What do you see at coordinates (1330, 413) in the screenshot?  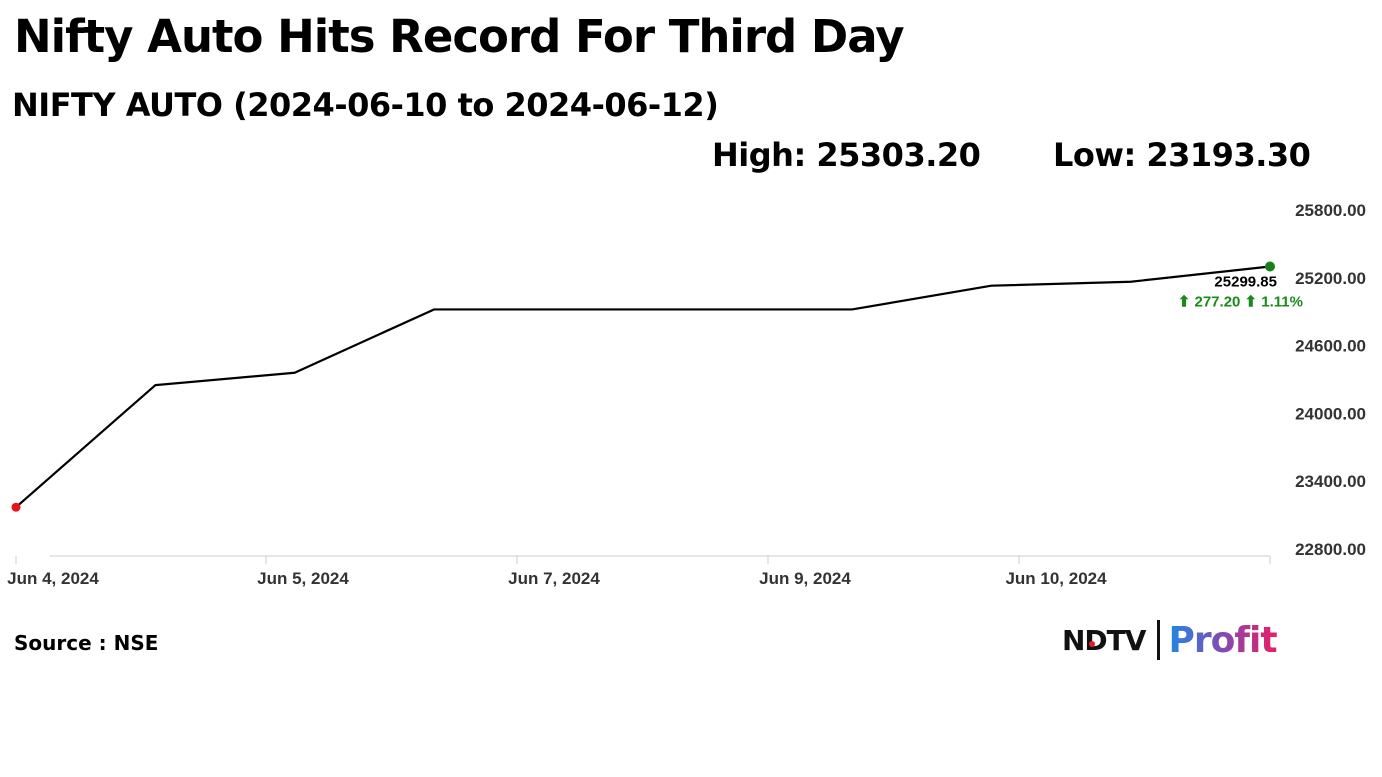 I see `y-tick-label: 24000.00` at bounding box center [1330, 413].